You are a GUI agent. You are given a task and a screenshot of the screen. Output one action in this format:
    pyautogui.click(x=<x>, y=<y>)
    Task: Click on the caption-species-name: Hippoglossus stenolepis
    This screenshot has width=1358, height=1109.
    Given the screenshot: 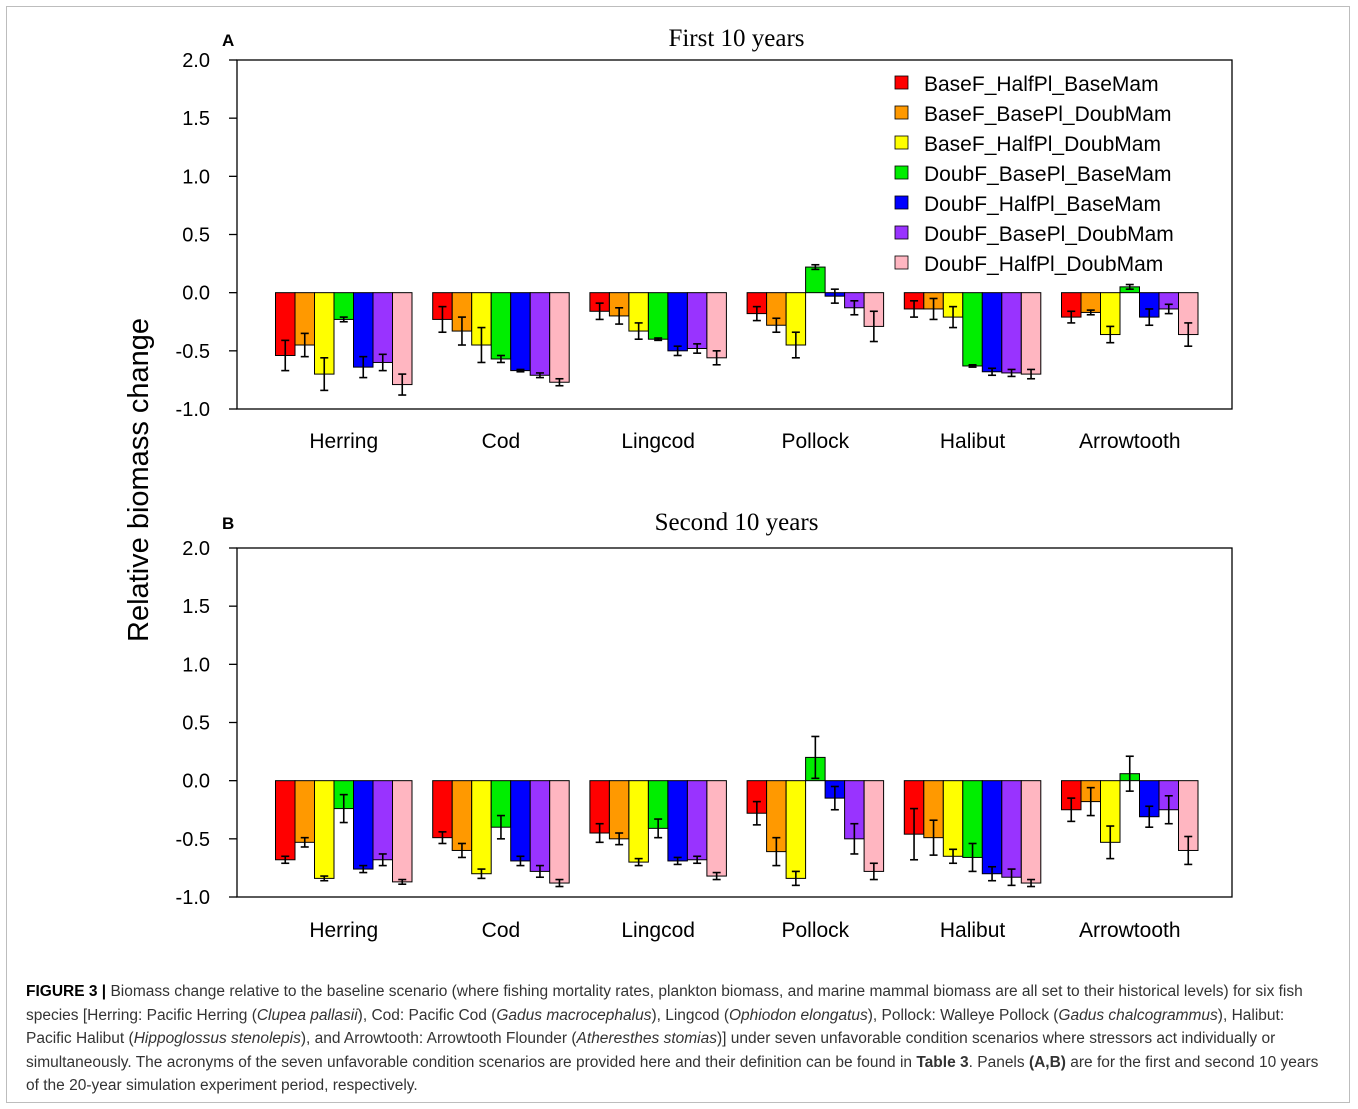 What is the action you would take?
    pyautogui.click(x=217, y=1039)
    